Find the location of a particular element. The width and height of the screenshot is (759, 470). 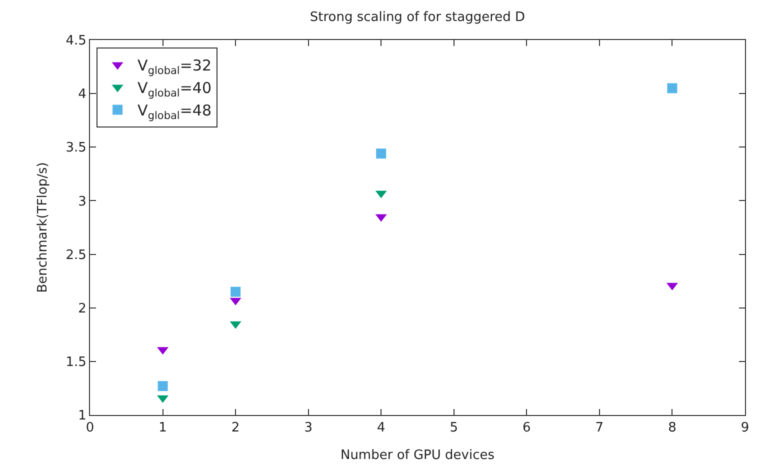

chart-title: Strong scaling of for staggered D is located at coordinates (418, 17).